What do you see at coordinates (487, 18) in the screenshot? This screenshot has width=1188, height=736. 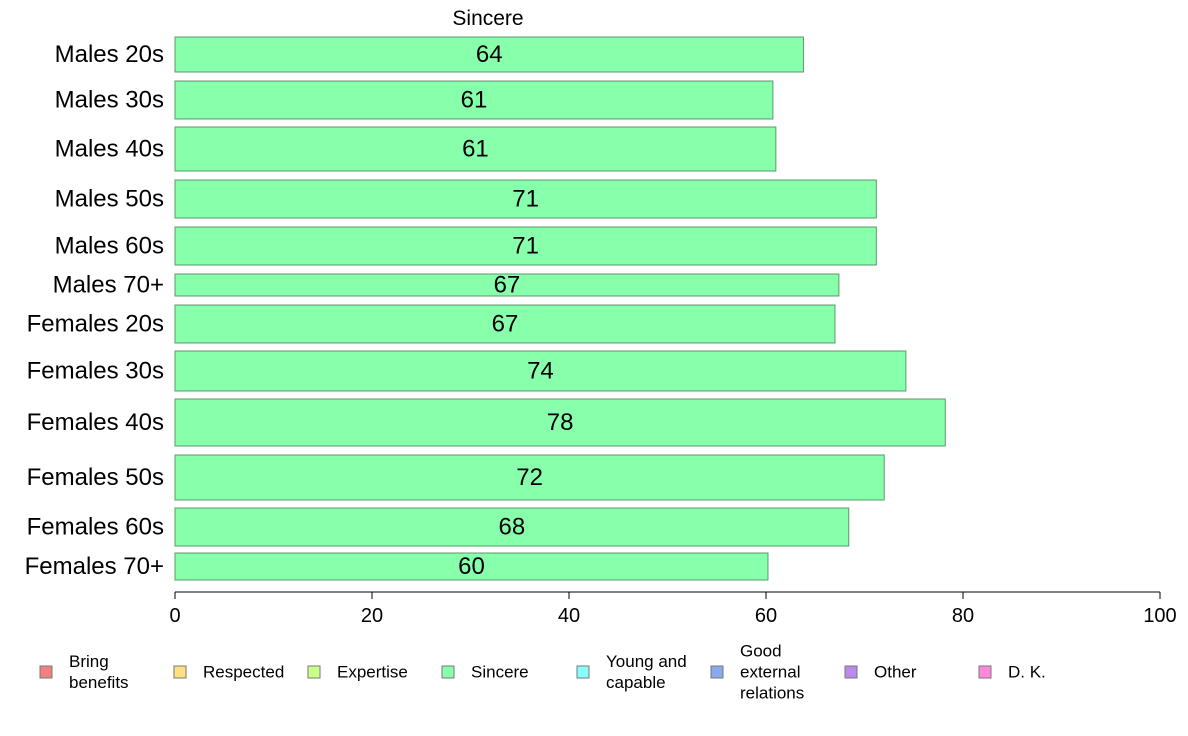 I see `chart-title: Sincere` at bounding box center [487, 18].